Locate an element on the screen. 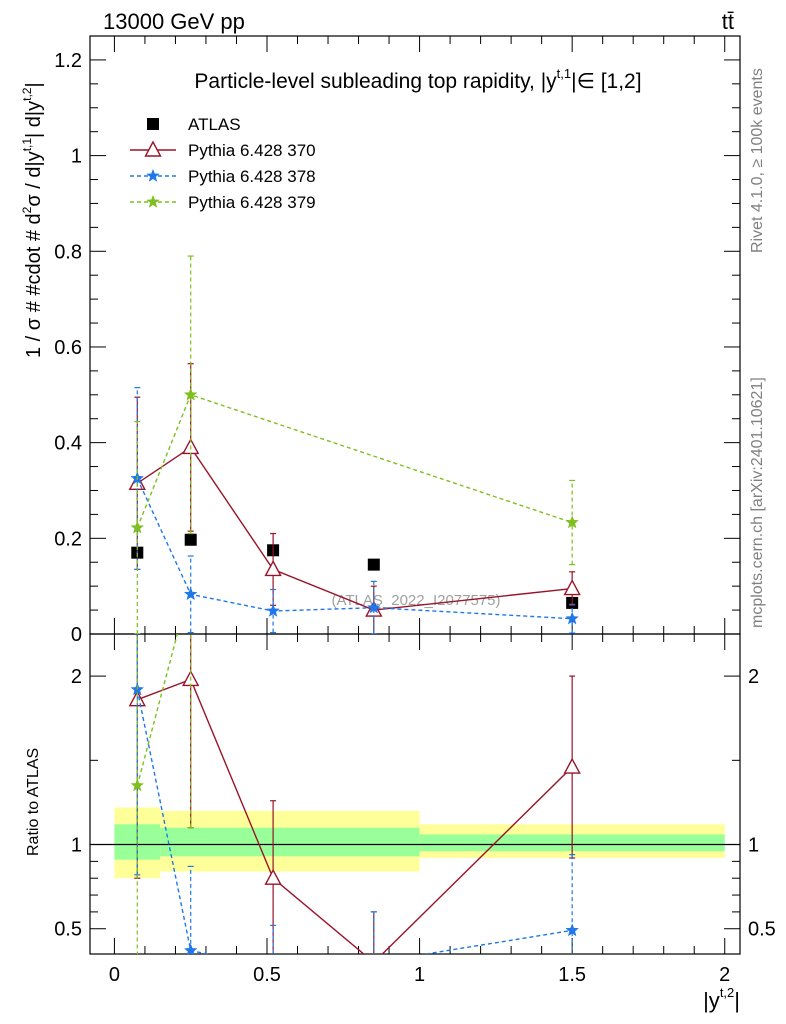 This screenshot has height=1024, width=786. y-tick-label: 0.8 is located at coordinates (68, 252).